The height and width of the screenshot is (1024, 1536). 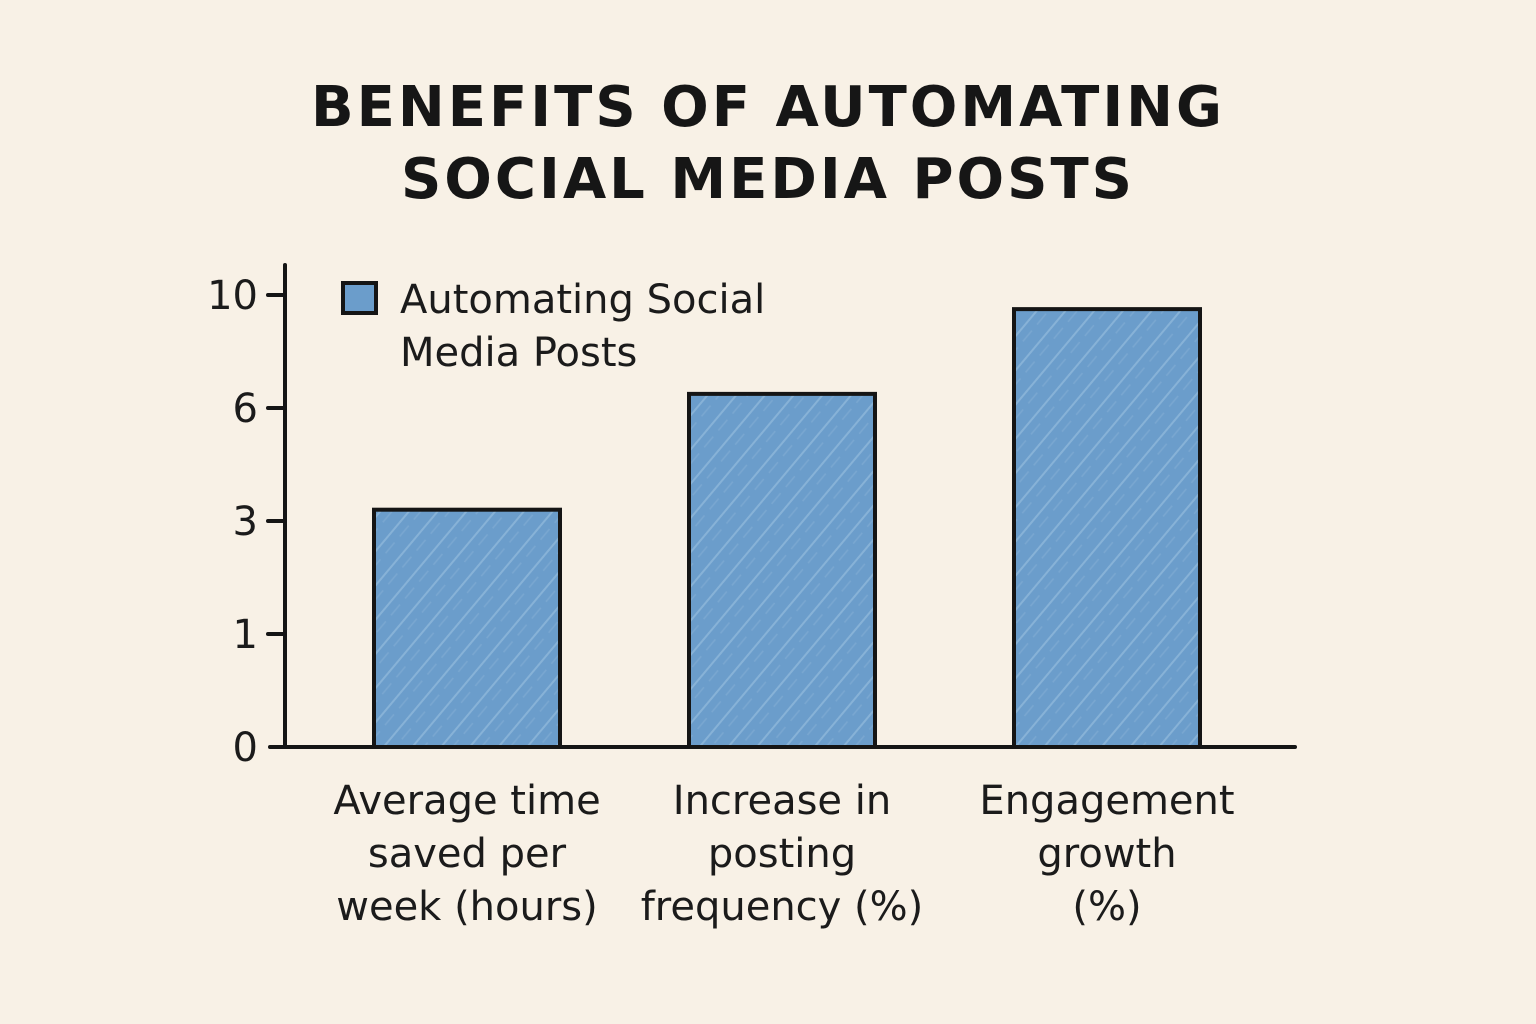 I want to click on y-tick-label: 1, so click(x=245, y=635).